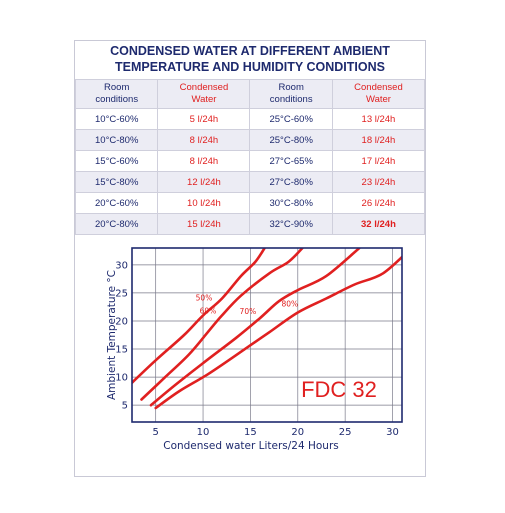 This screenshot has width=505, height=513. Describe the element at coordinates (250, 432) in the screenshot. I see `x-tick-label: 15` at that location.